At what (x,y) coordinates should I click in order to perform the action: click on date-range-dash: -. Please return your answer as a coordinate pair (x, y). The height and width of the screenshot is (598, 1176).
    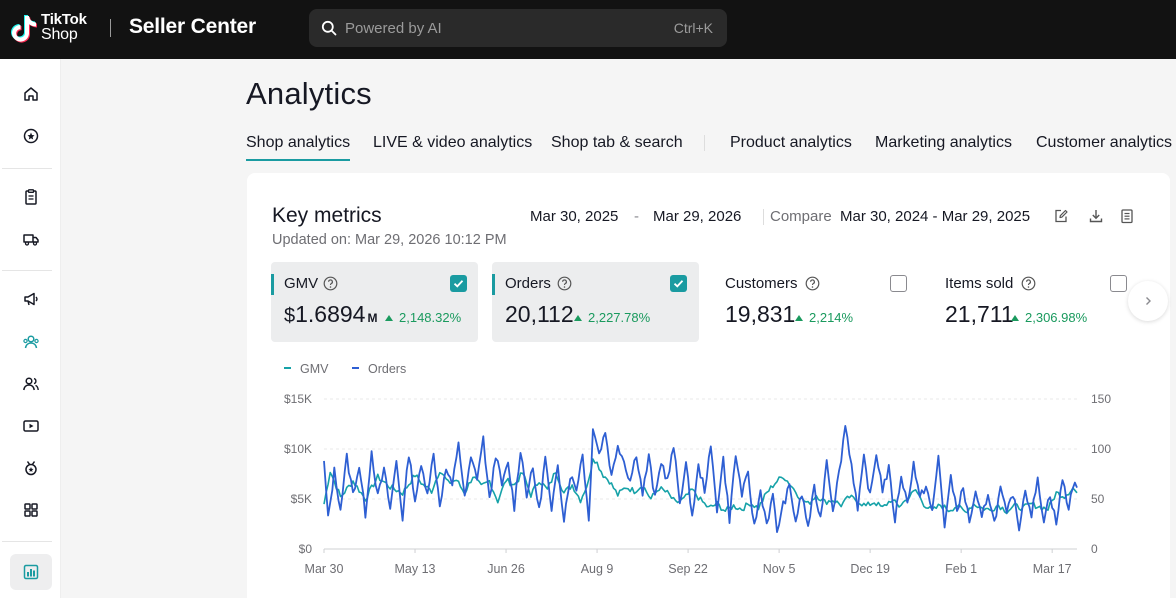
    Looking at the image, I should click on (636, 216).